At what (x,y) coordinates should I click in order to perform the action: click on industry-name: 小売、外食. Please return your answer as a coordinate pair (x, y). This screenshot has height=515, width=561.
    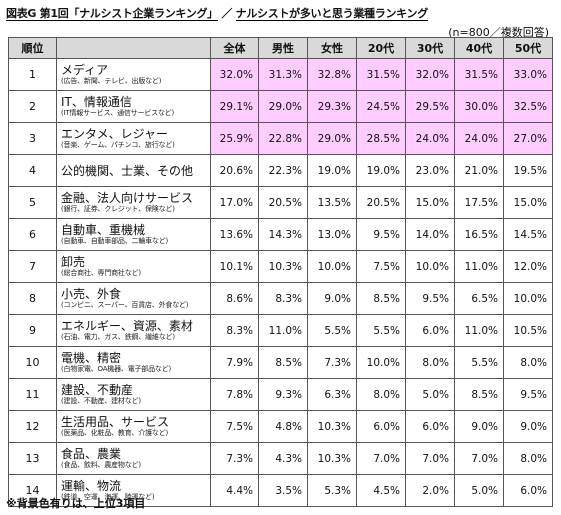
    Looking at the image, I should click on (91, 294).